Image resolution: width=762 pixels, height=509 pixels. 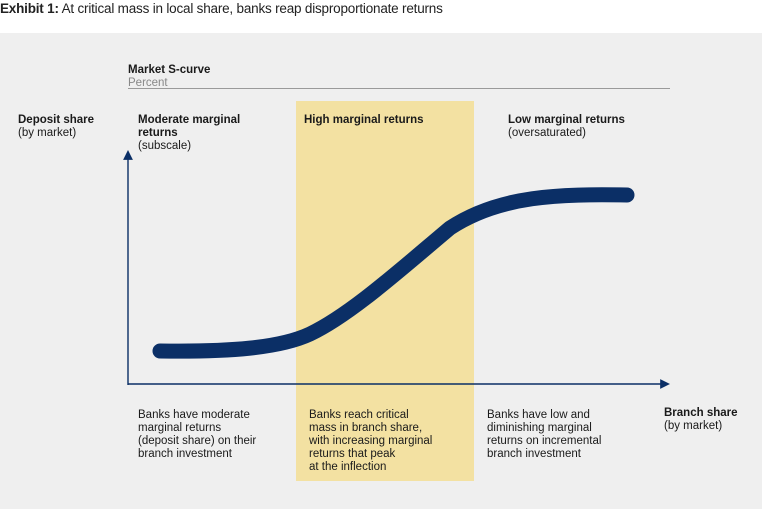 What do you see at coordinates (180, 428) in the screenshot?
I see `zone-moderate-desc-line: marginal returns` at bounding box center [180, 428].